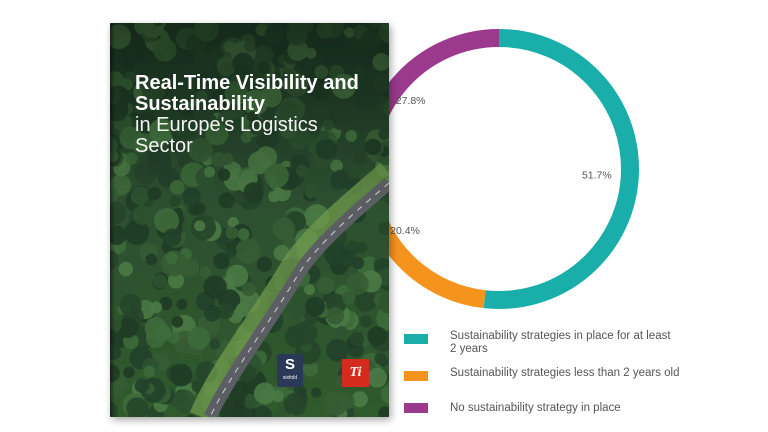 The height and width of the screenshot is (432, 768). Describe the element at coordinates (416, 408) in the screenshot. I see `legend-swatch-purple` at that location.